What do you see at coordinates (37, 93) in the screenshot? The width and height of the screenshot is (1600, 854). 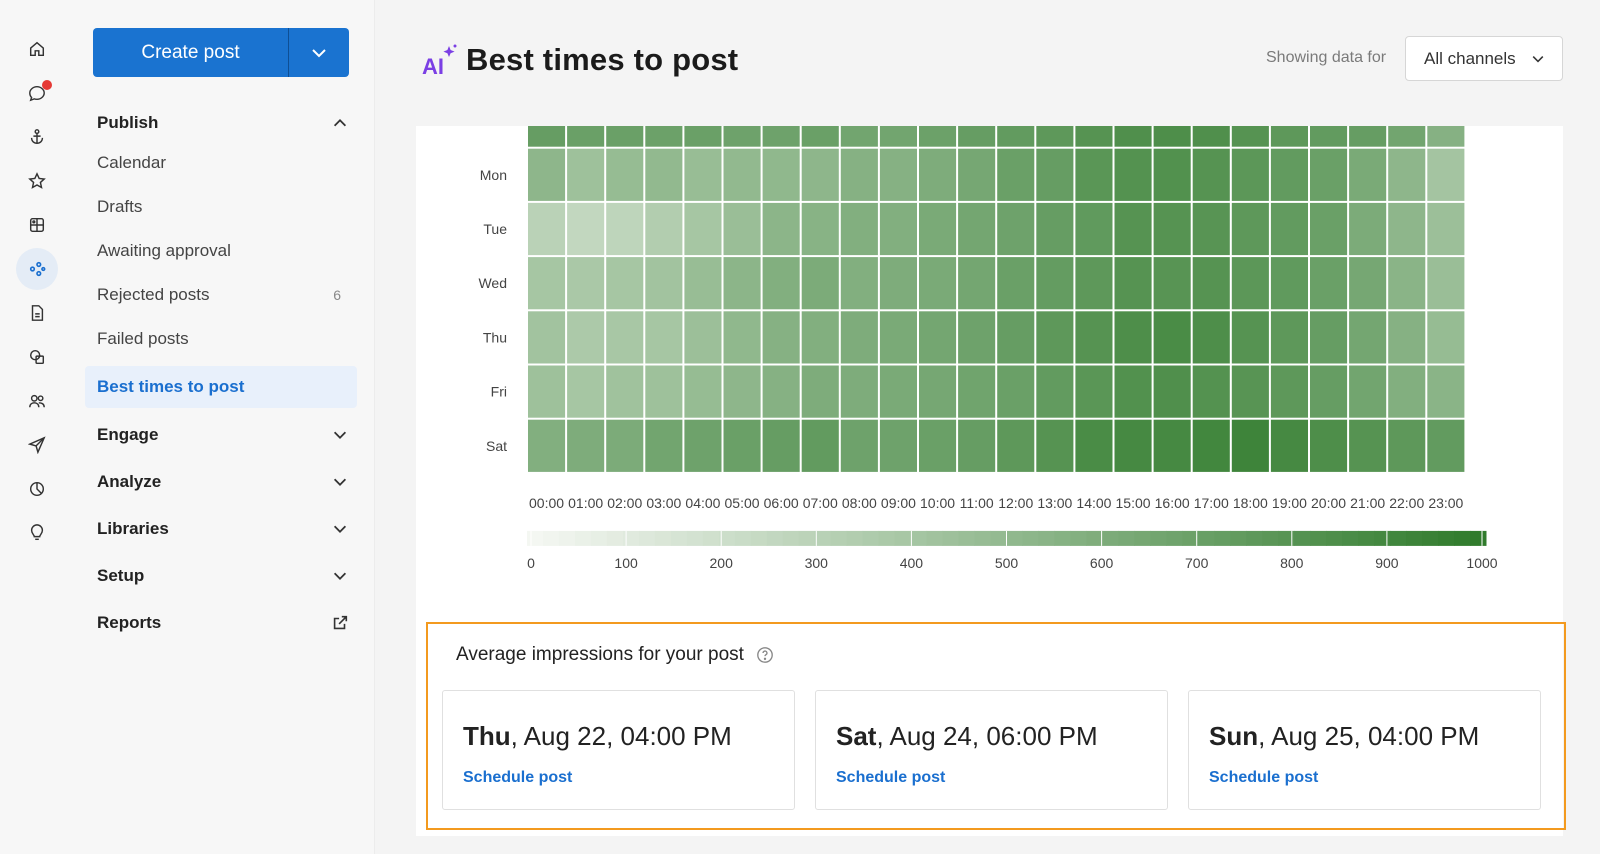 I see `chat-icon` at bounding box center [37, 93].